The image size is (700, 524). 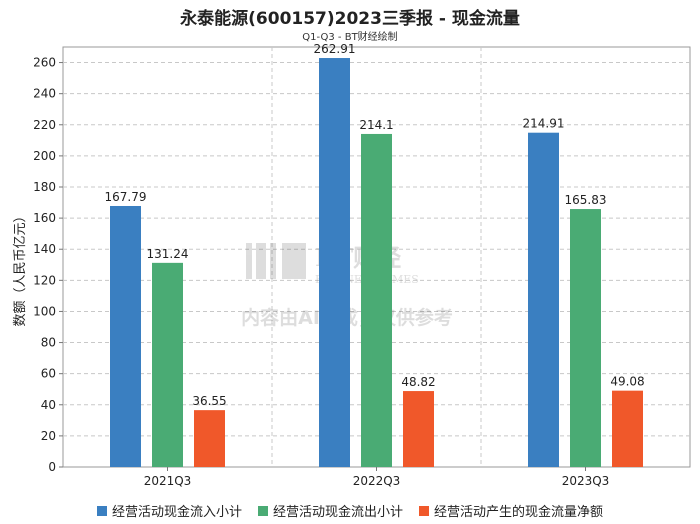 I want to click on data-label: 167.79, so click(x=126, y=197).